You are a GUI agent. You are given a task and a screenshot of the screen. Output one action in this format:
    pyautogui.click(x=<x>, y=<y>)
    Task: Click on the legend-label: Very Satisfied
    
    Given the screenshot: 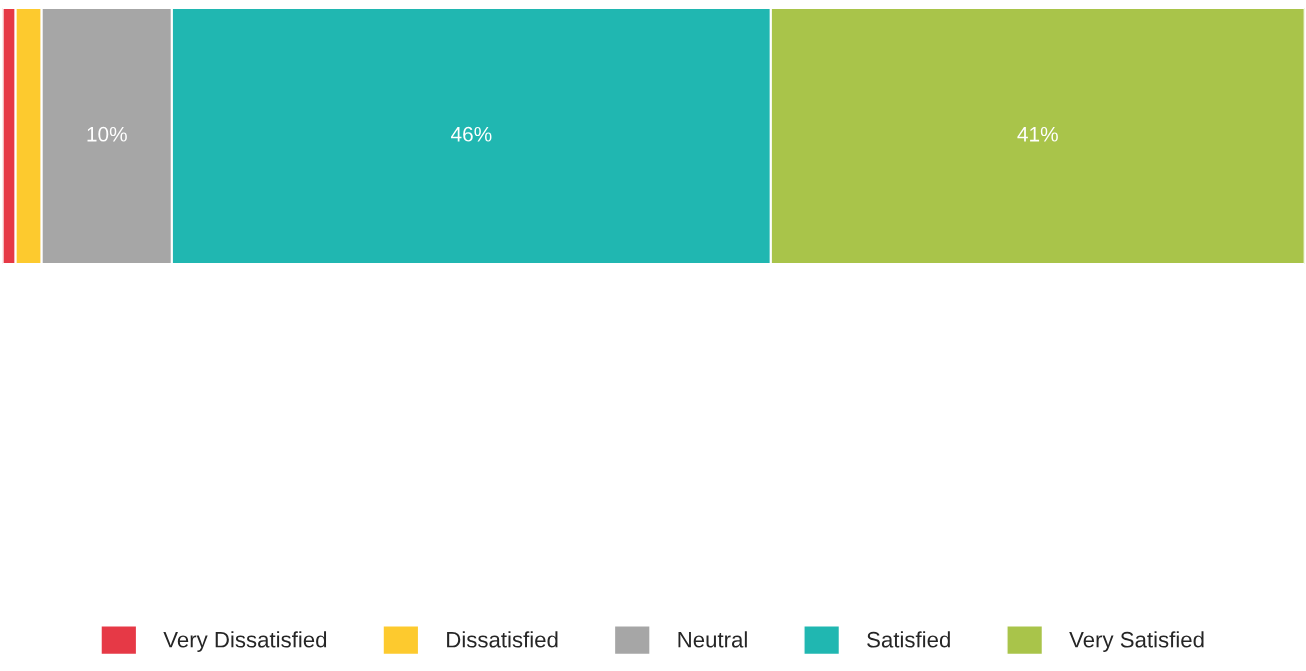 What is the action you would take?
    pyautogui.click(x=1136, y=641)
    